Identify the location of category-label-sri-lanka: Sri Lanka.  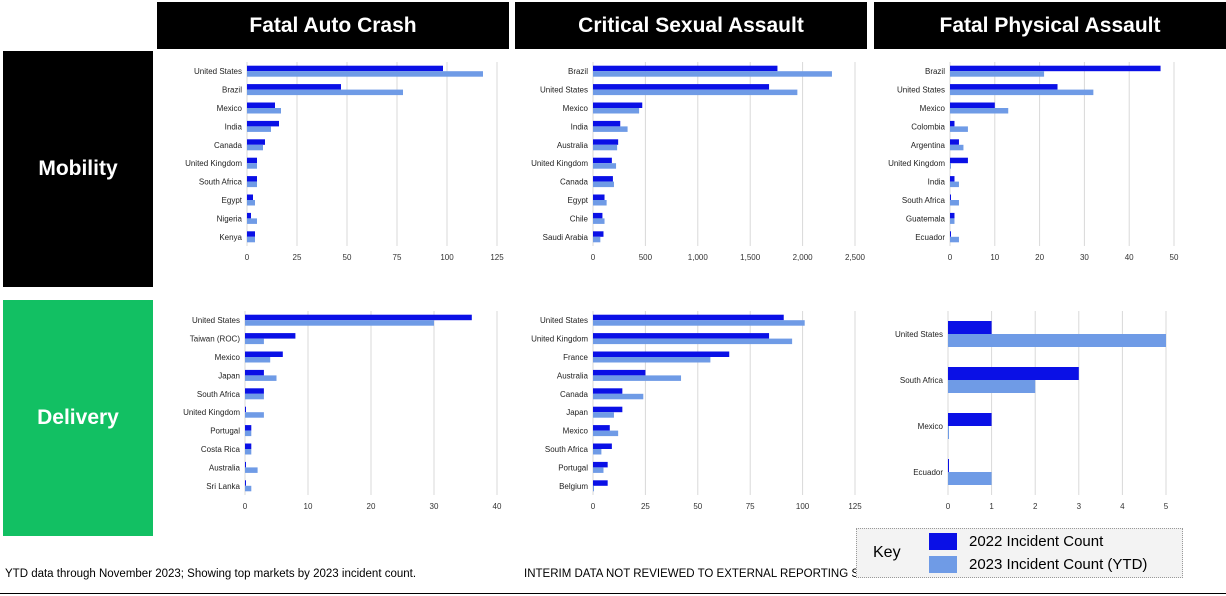
(223, 486).